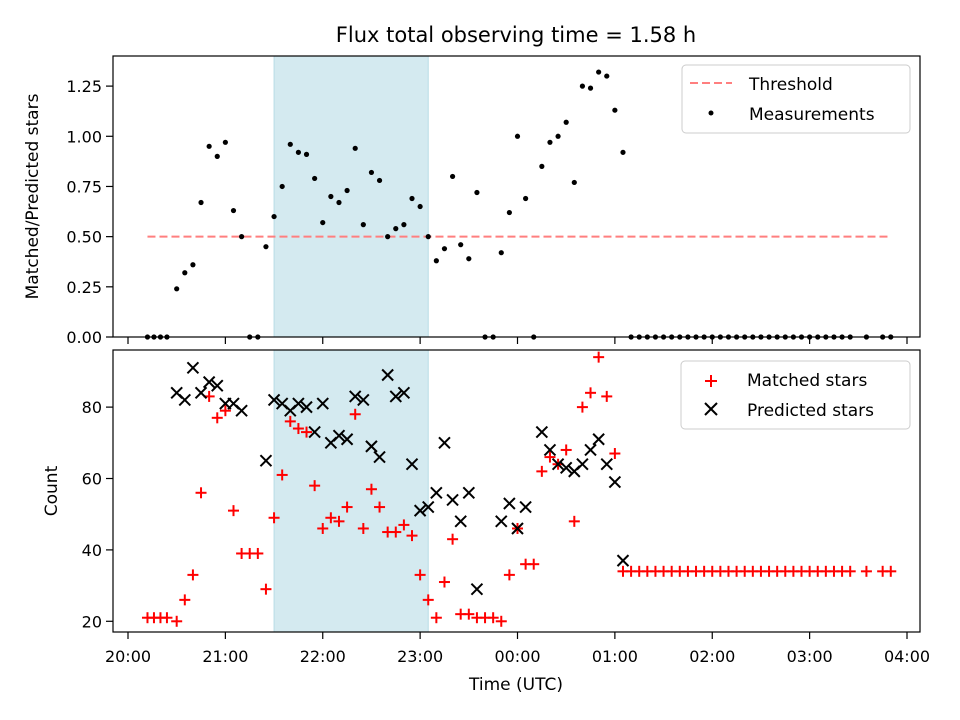 Image resolution: width=960 pixels, height=720 pixels. Describe the element at coordinates (128, 656) in the screenshot. I see `x-tick-label: 20:00` at that location.